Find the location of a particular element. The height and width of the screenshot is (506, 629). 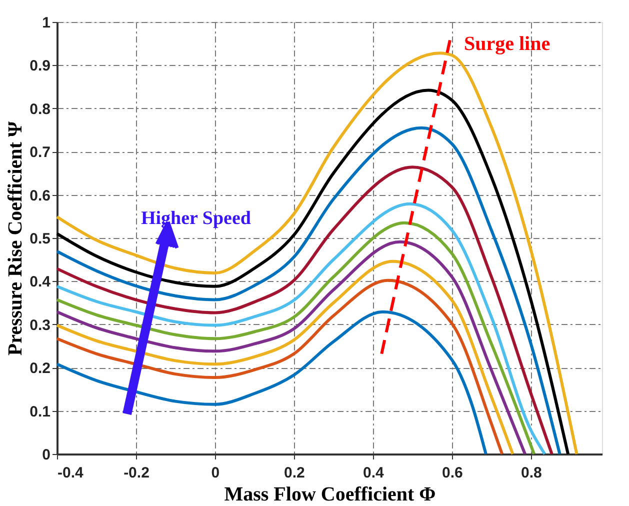

x-tick-label: 0.4 is located at coordinates (374, 473).